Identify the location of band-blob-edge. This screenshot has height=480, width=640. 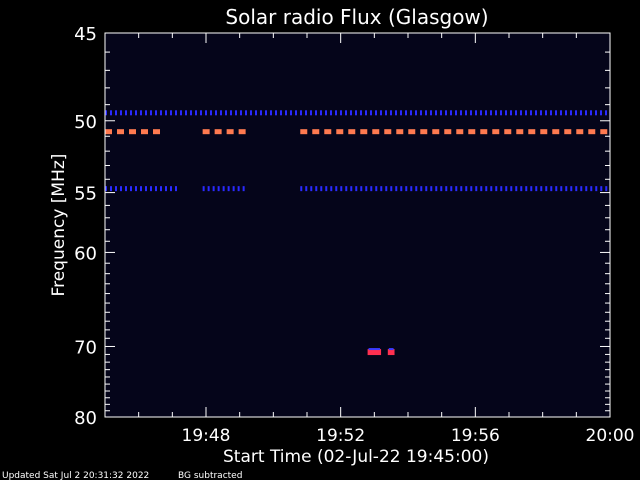
(391, 349).